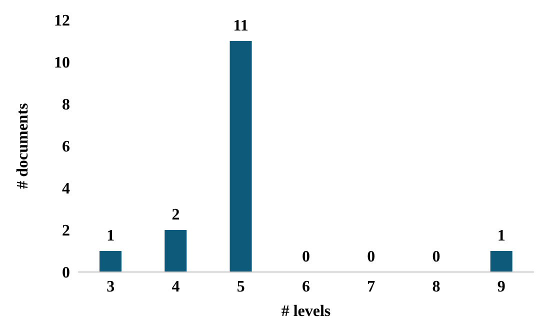 The height and width of the screenshot is (334, 550). What do you see at coordinates (436, 287) in the screenshot?
I see `x-tick-label: 8` at bounding box center [436, 287].